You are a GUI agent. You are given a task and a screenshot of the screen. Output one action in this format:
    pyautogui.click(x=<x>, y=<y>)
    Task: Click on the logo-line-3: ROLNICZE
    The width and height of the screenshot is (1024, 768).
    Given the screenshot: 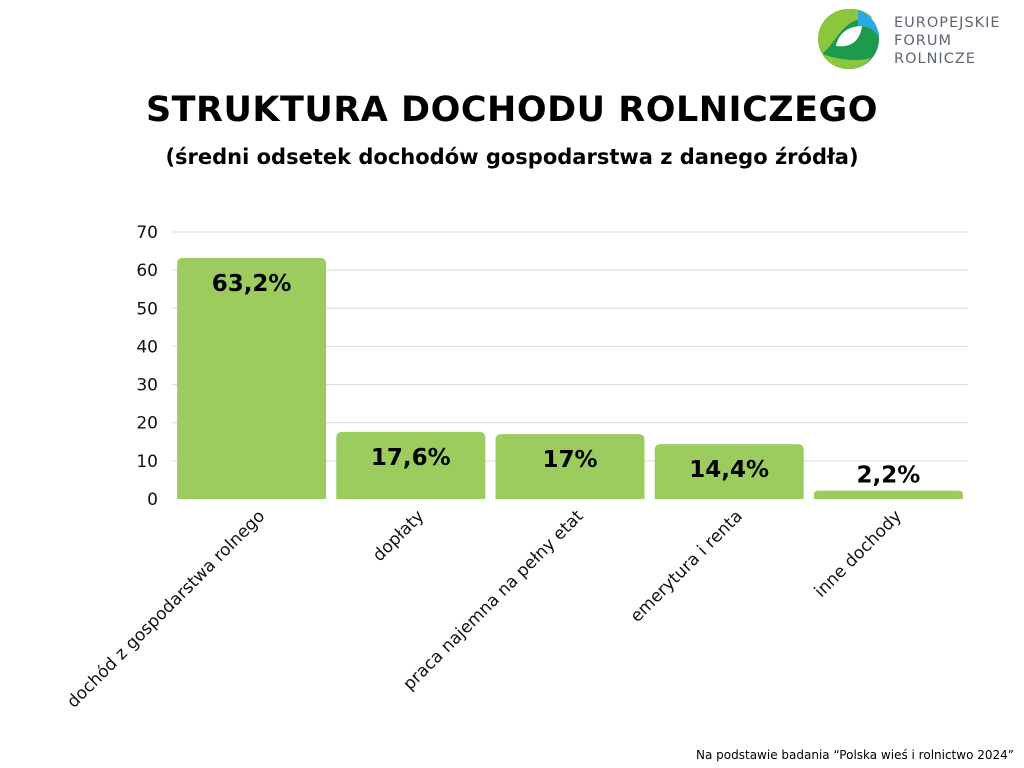 What is the action you would take?
    pyautogui.click(x=935, y=59)
    